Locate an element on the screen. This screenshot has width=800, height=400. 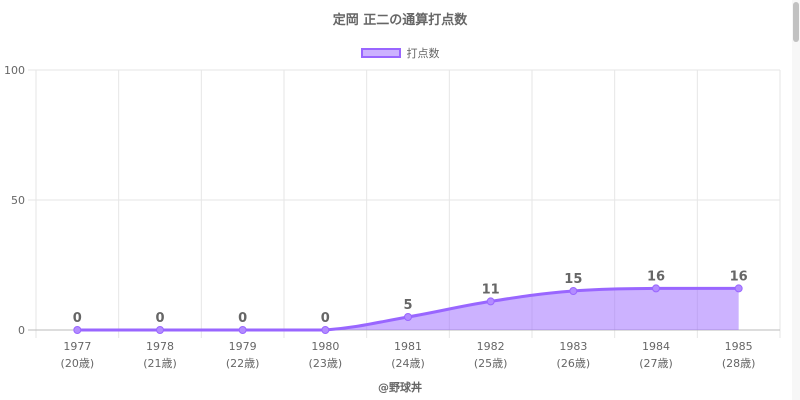
x-tick-sublabel: (25歳) is located at coordinates (491, 363).